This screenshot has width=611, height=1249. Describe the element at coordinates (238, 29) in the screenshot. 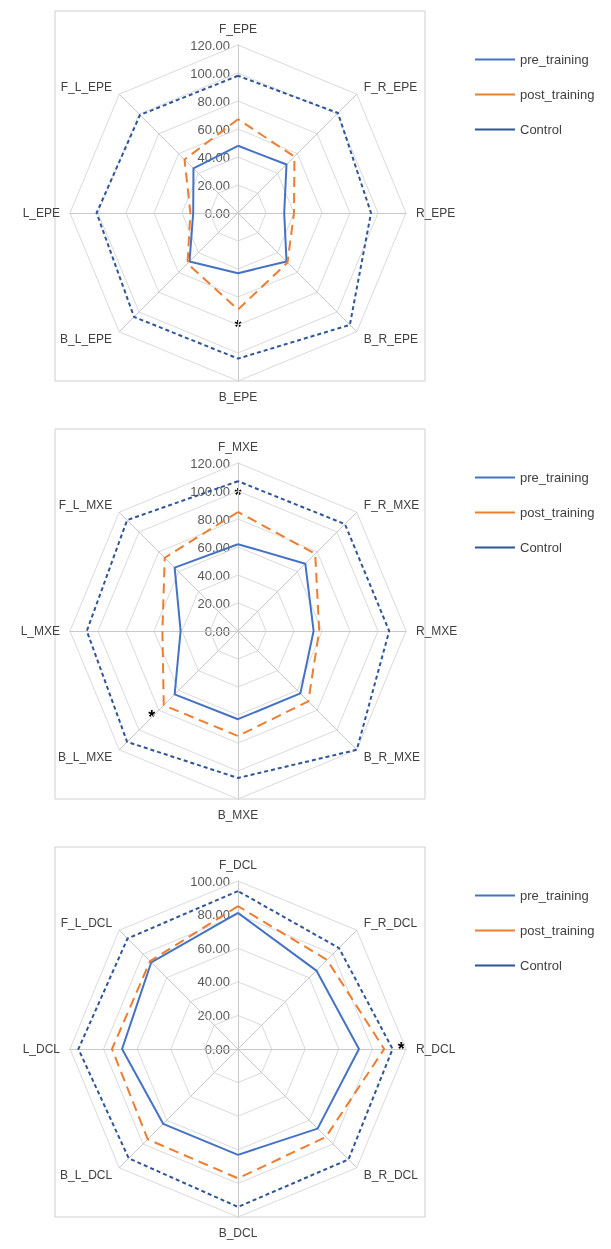

I see `spoke-label: F_EPE` at that location.